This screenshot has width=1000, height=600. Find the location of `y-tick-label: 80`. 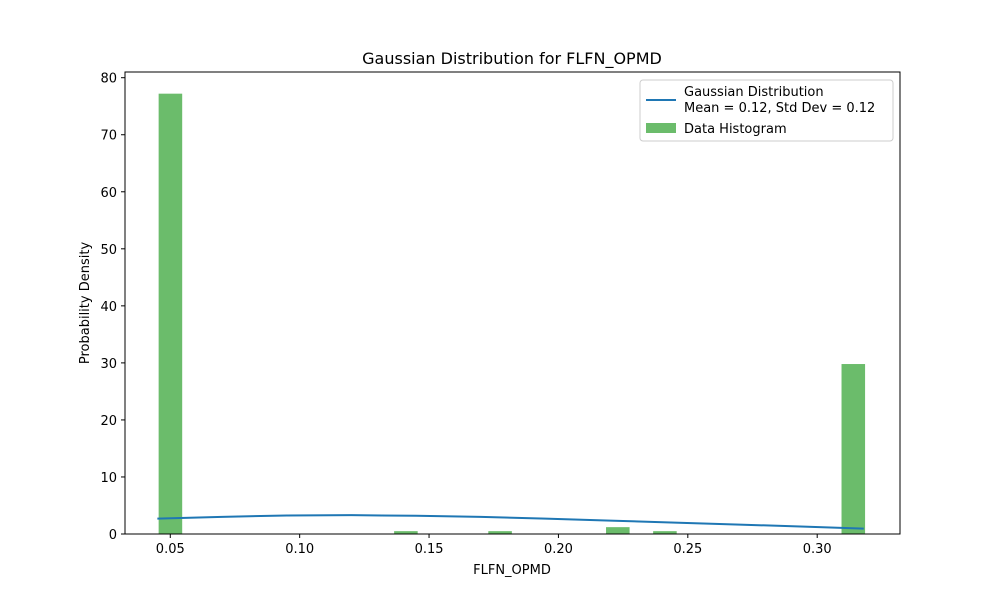

y-tick-label: 80 is located at coordinates (108, 79).